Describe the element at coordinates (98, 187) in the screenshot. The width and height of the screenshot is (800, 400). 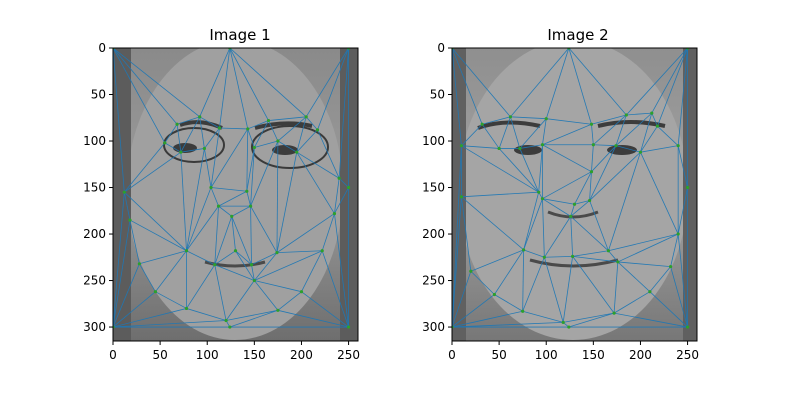
I see `y-axis-1: 0 50 100 150 200 250 300` at that location.